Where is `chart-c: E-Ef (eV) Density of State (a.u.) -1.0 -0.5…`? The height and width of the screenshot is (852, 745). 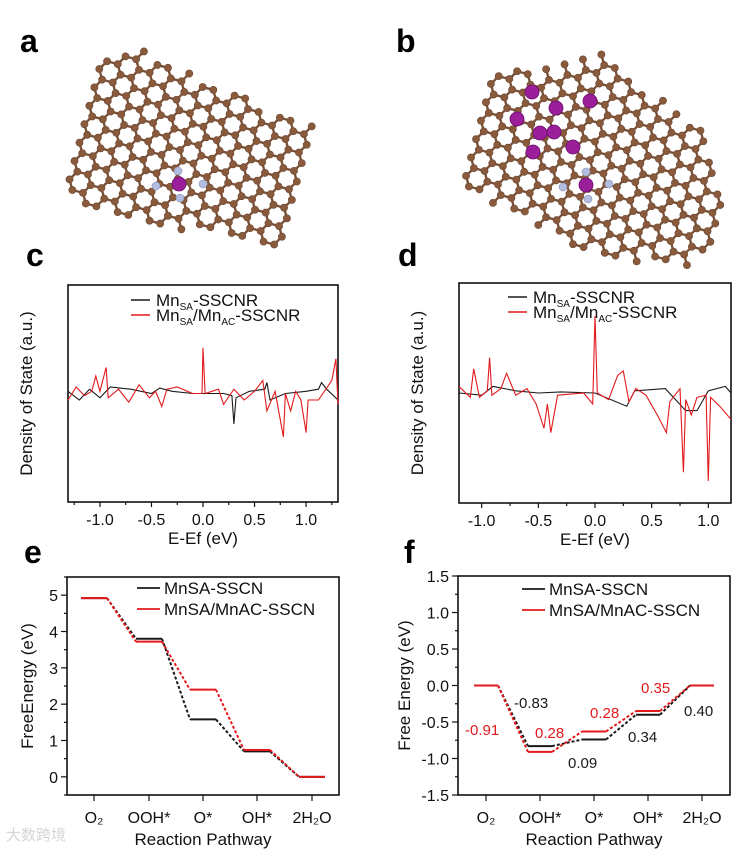
chart-c: E-Ef (eV) Density of State (a.u.) -1.0 -0.5… is located at coordinates (178, 416).